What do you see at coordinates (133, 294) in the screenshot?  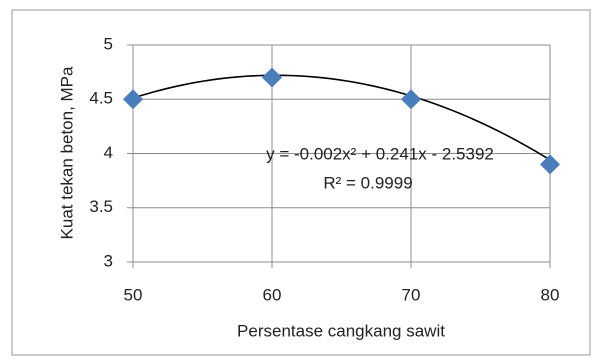 I see `x-tick-label: 50` at bounding box center [133, 294].